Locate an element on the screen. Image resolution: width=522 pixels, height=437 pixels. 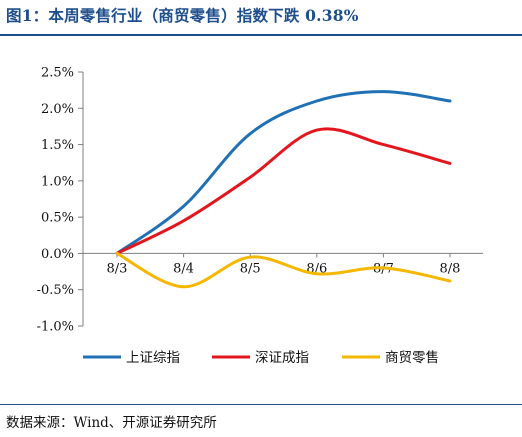
legend-label: 商贸零售 is located at coordinates (412, 358).